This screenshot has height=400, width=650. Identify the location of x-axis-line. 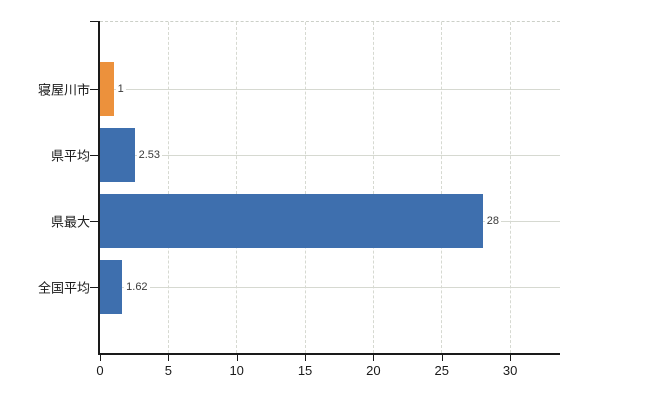
(329, 354).